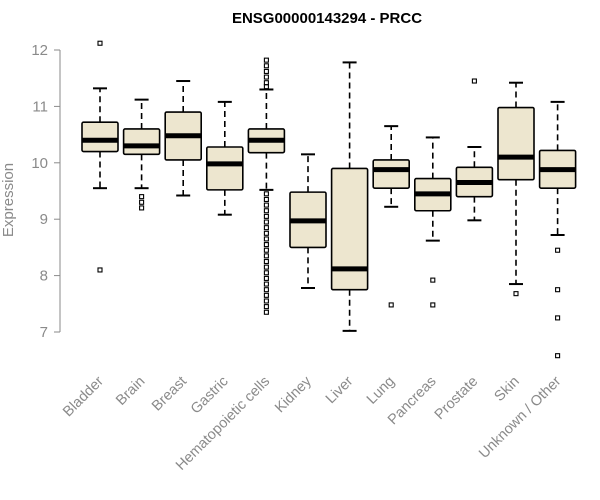 The height and width of the screenshot is (500, 600). I want to click on y-tick-label: 9, so click(44, 219).